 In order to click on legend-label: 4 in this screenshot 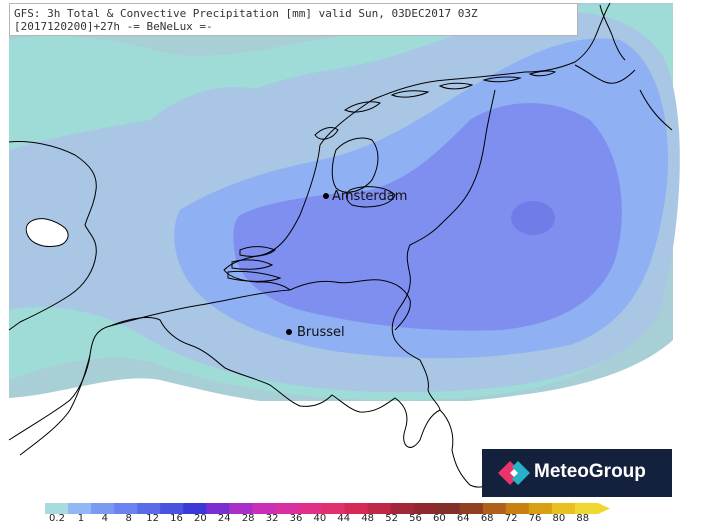, I will do `click(104, 518)`.